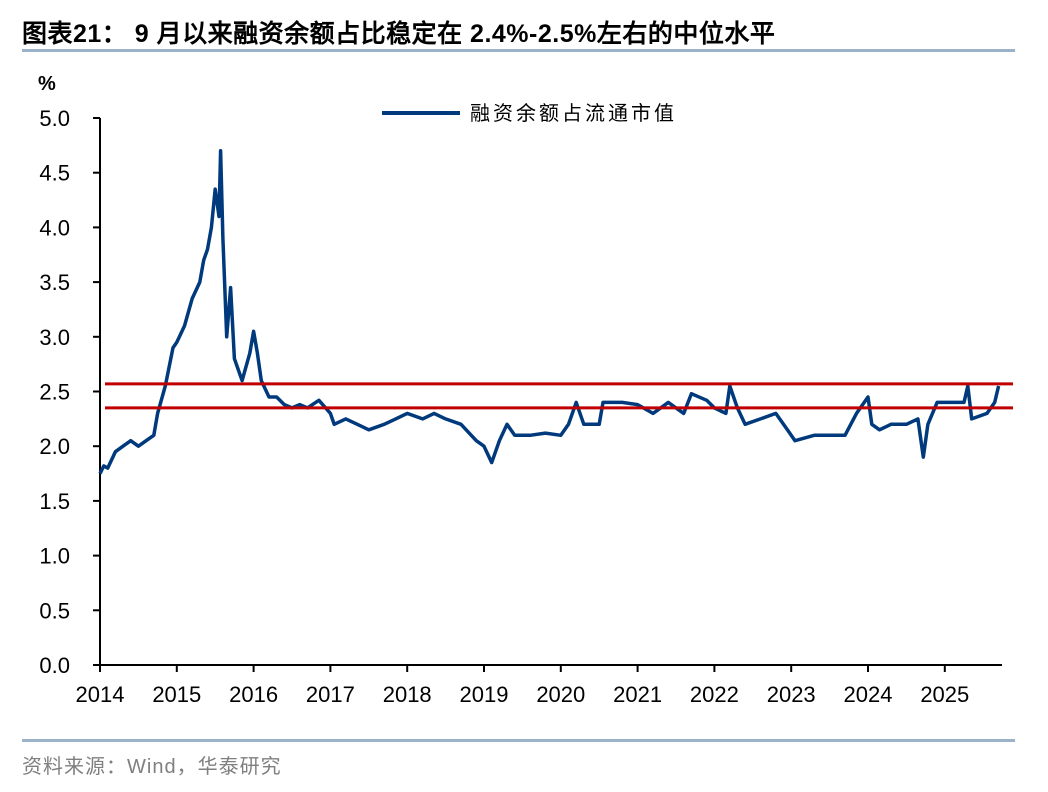 This screenshot has height=792, width=1048. Describe the element at coordinates (152, 767) in the screenshot. I see `source-note: 资料来源：Wind，华泰研究` at that location.